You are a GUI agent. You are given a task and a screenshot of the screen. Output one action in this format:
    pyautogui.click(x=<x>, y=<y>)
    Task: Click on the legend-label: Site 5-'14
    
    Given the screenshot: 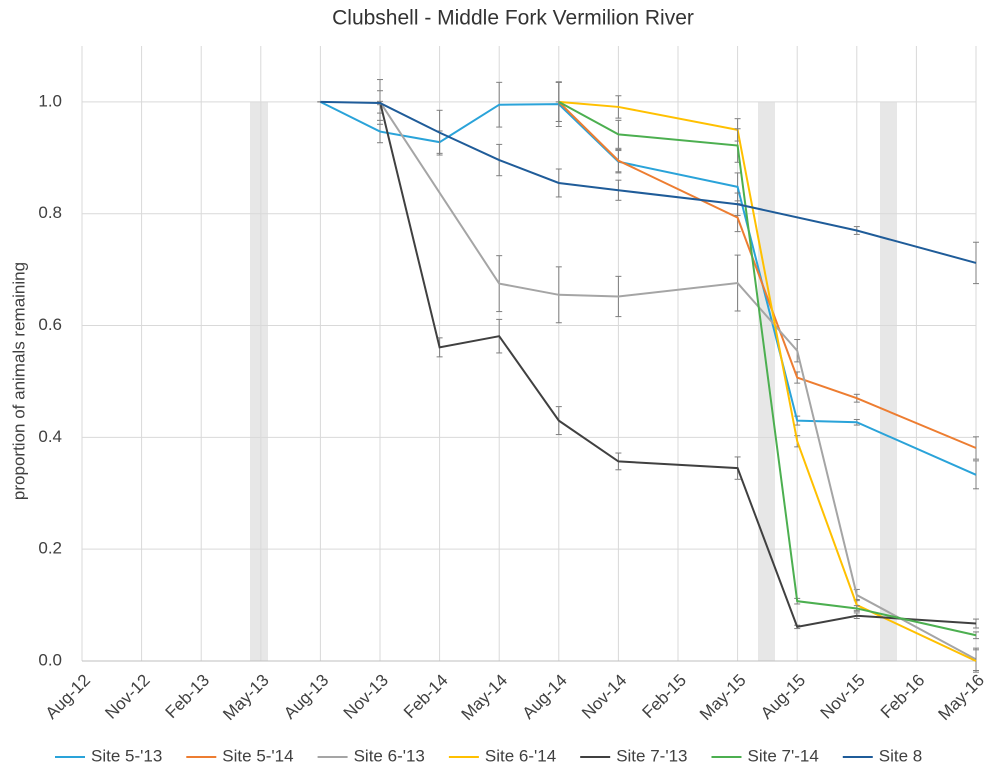 What is the action you would take?
    pyautogui.click(x=257, y=755)
    